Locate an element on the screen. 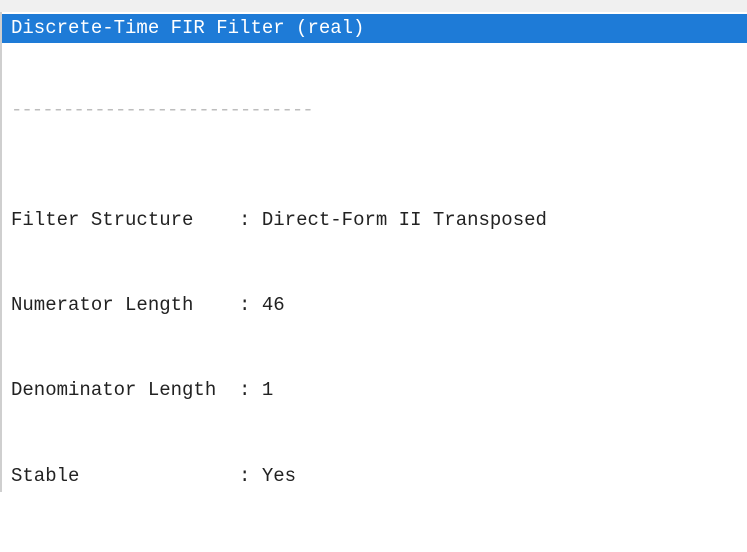 Image resolution: width=747 pixels, height=552 pixels. property-row-numerator-length: Numerator Length : 46 is located at coordinates (279, 305).